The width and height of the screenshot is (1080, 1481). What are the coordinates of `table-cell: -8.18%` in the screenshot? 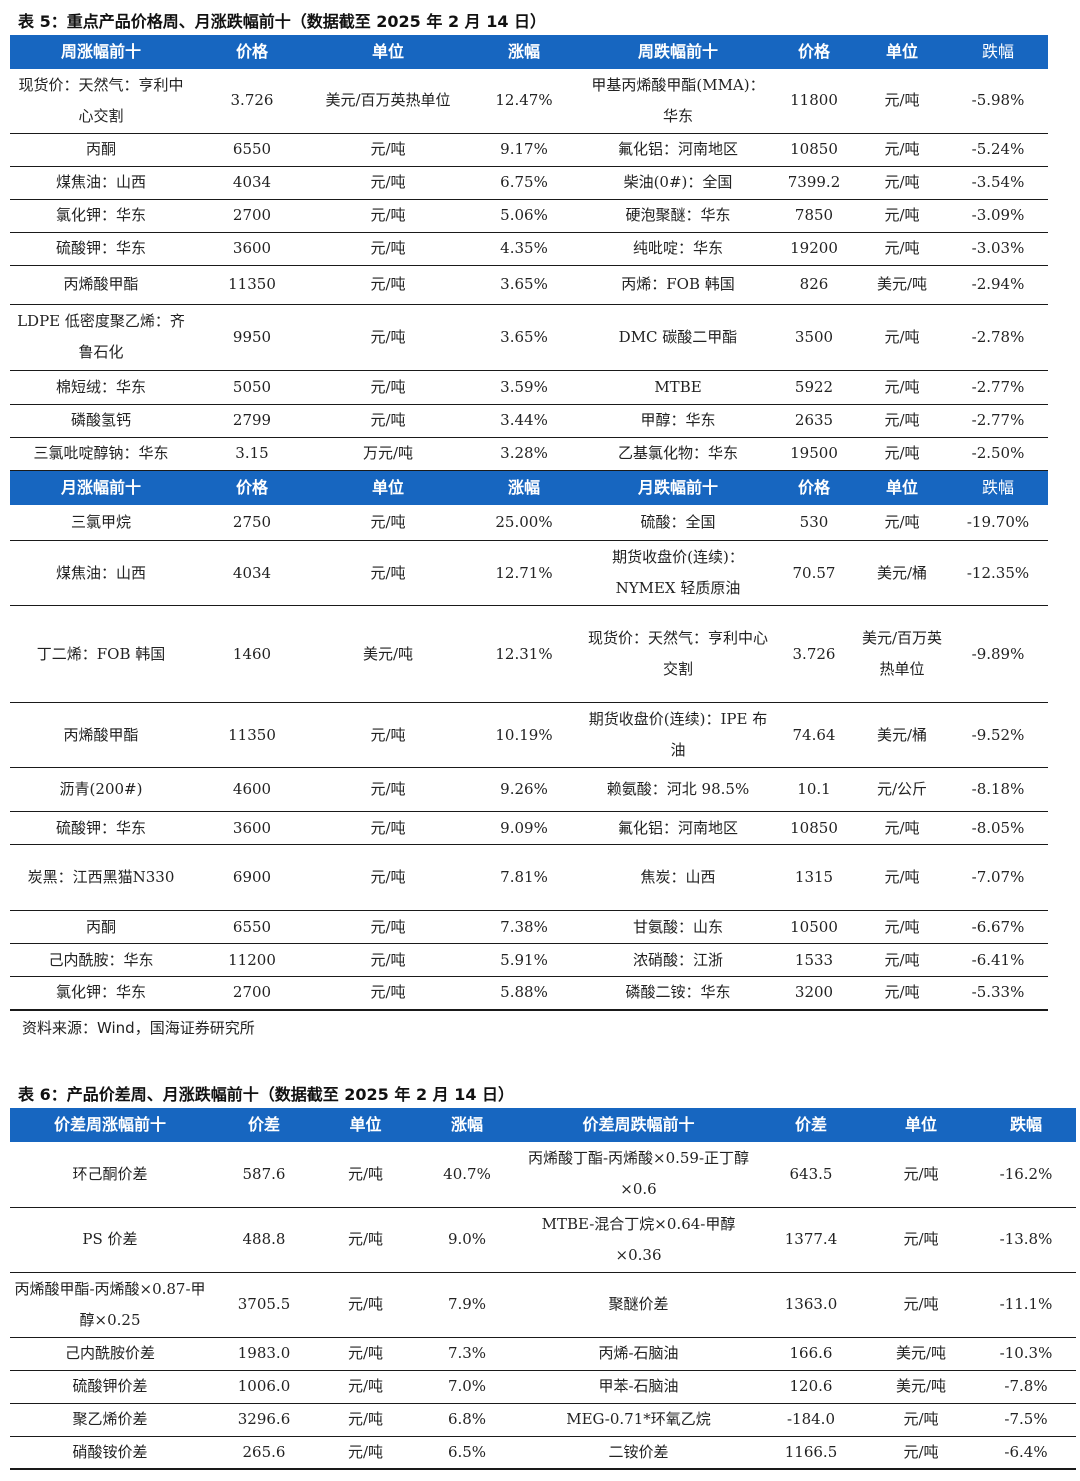 It's located at (998, 789).